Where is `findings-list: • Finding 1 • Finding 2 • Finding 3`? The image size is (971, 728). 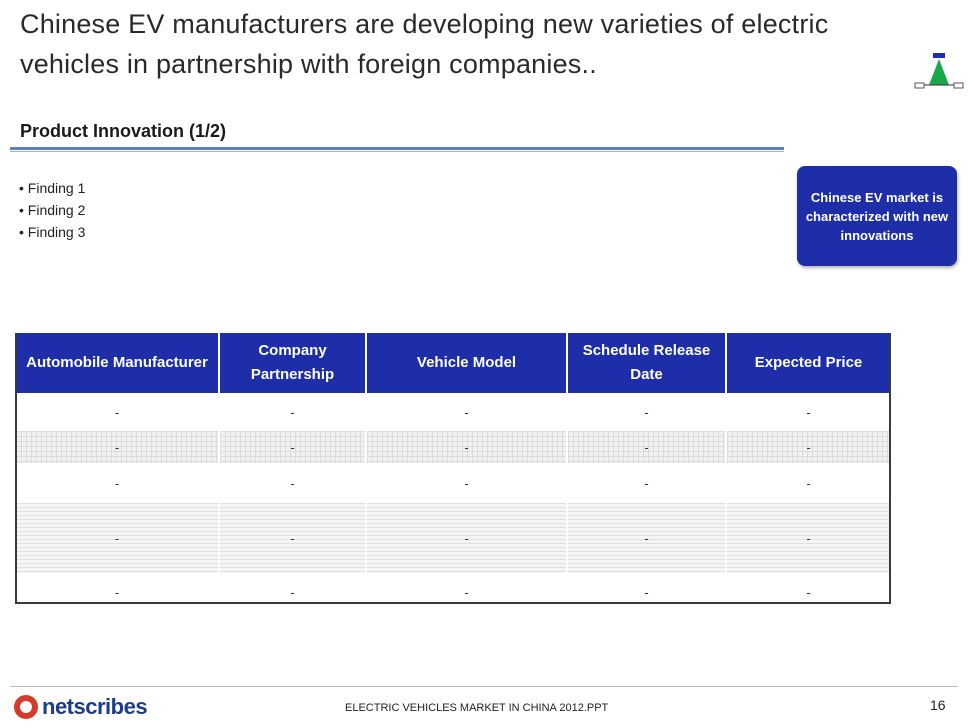
findings-list: • Finding 1 • Finding 2 • Finding 3 is located at coordinates (52, 210).